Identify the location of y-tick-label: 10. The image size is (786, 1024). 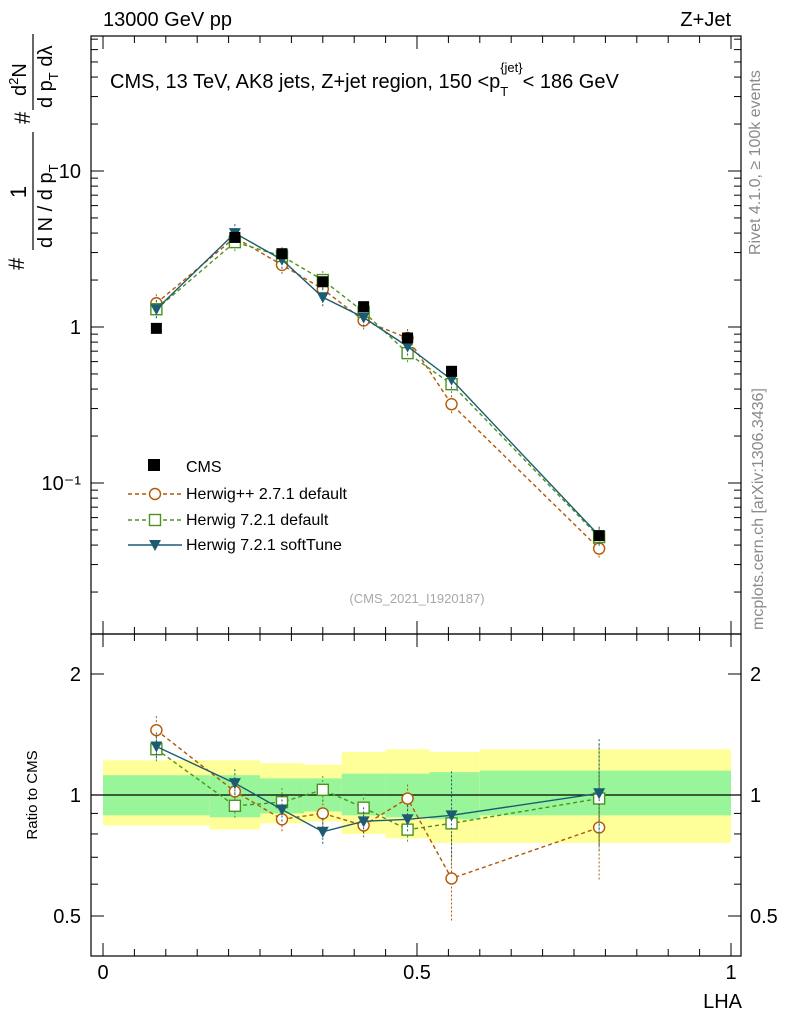
(70, 172).